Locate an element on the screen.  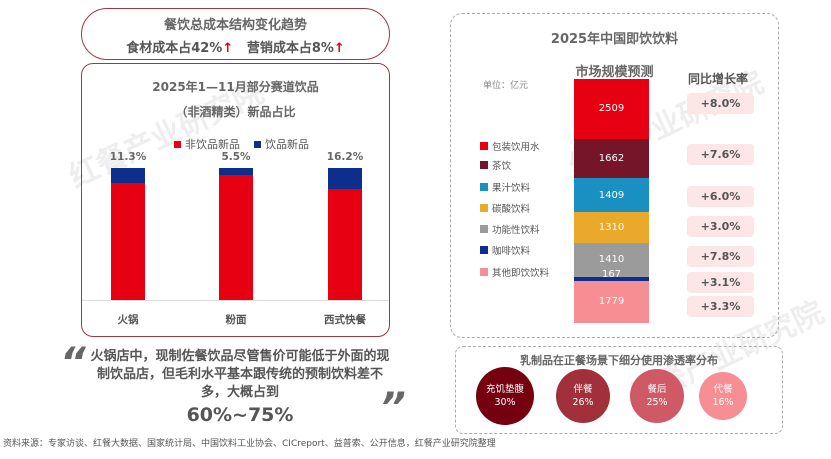
legend-item: 包装饮用水 is located at coordinates (510, 146).